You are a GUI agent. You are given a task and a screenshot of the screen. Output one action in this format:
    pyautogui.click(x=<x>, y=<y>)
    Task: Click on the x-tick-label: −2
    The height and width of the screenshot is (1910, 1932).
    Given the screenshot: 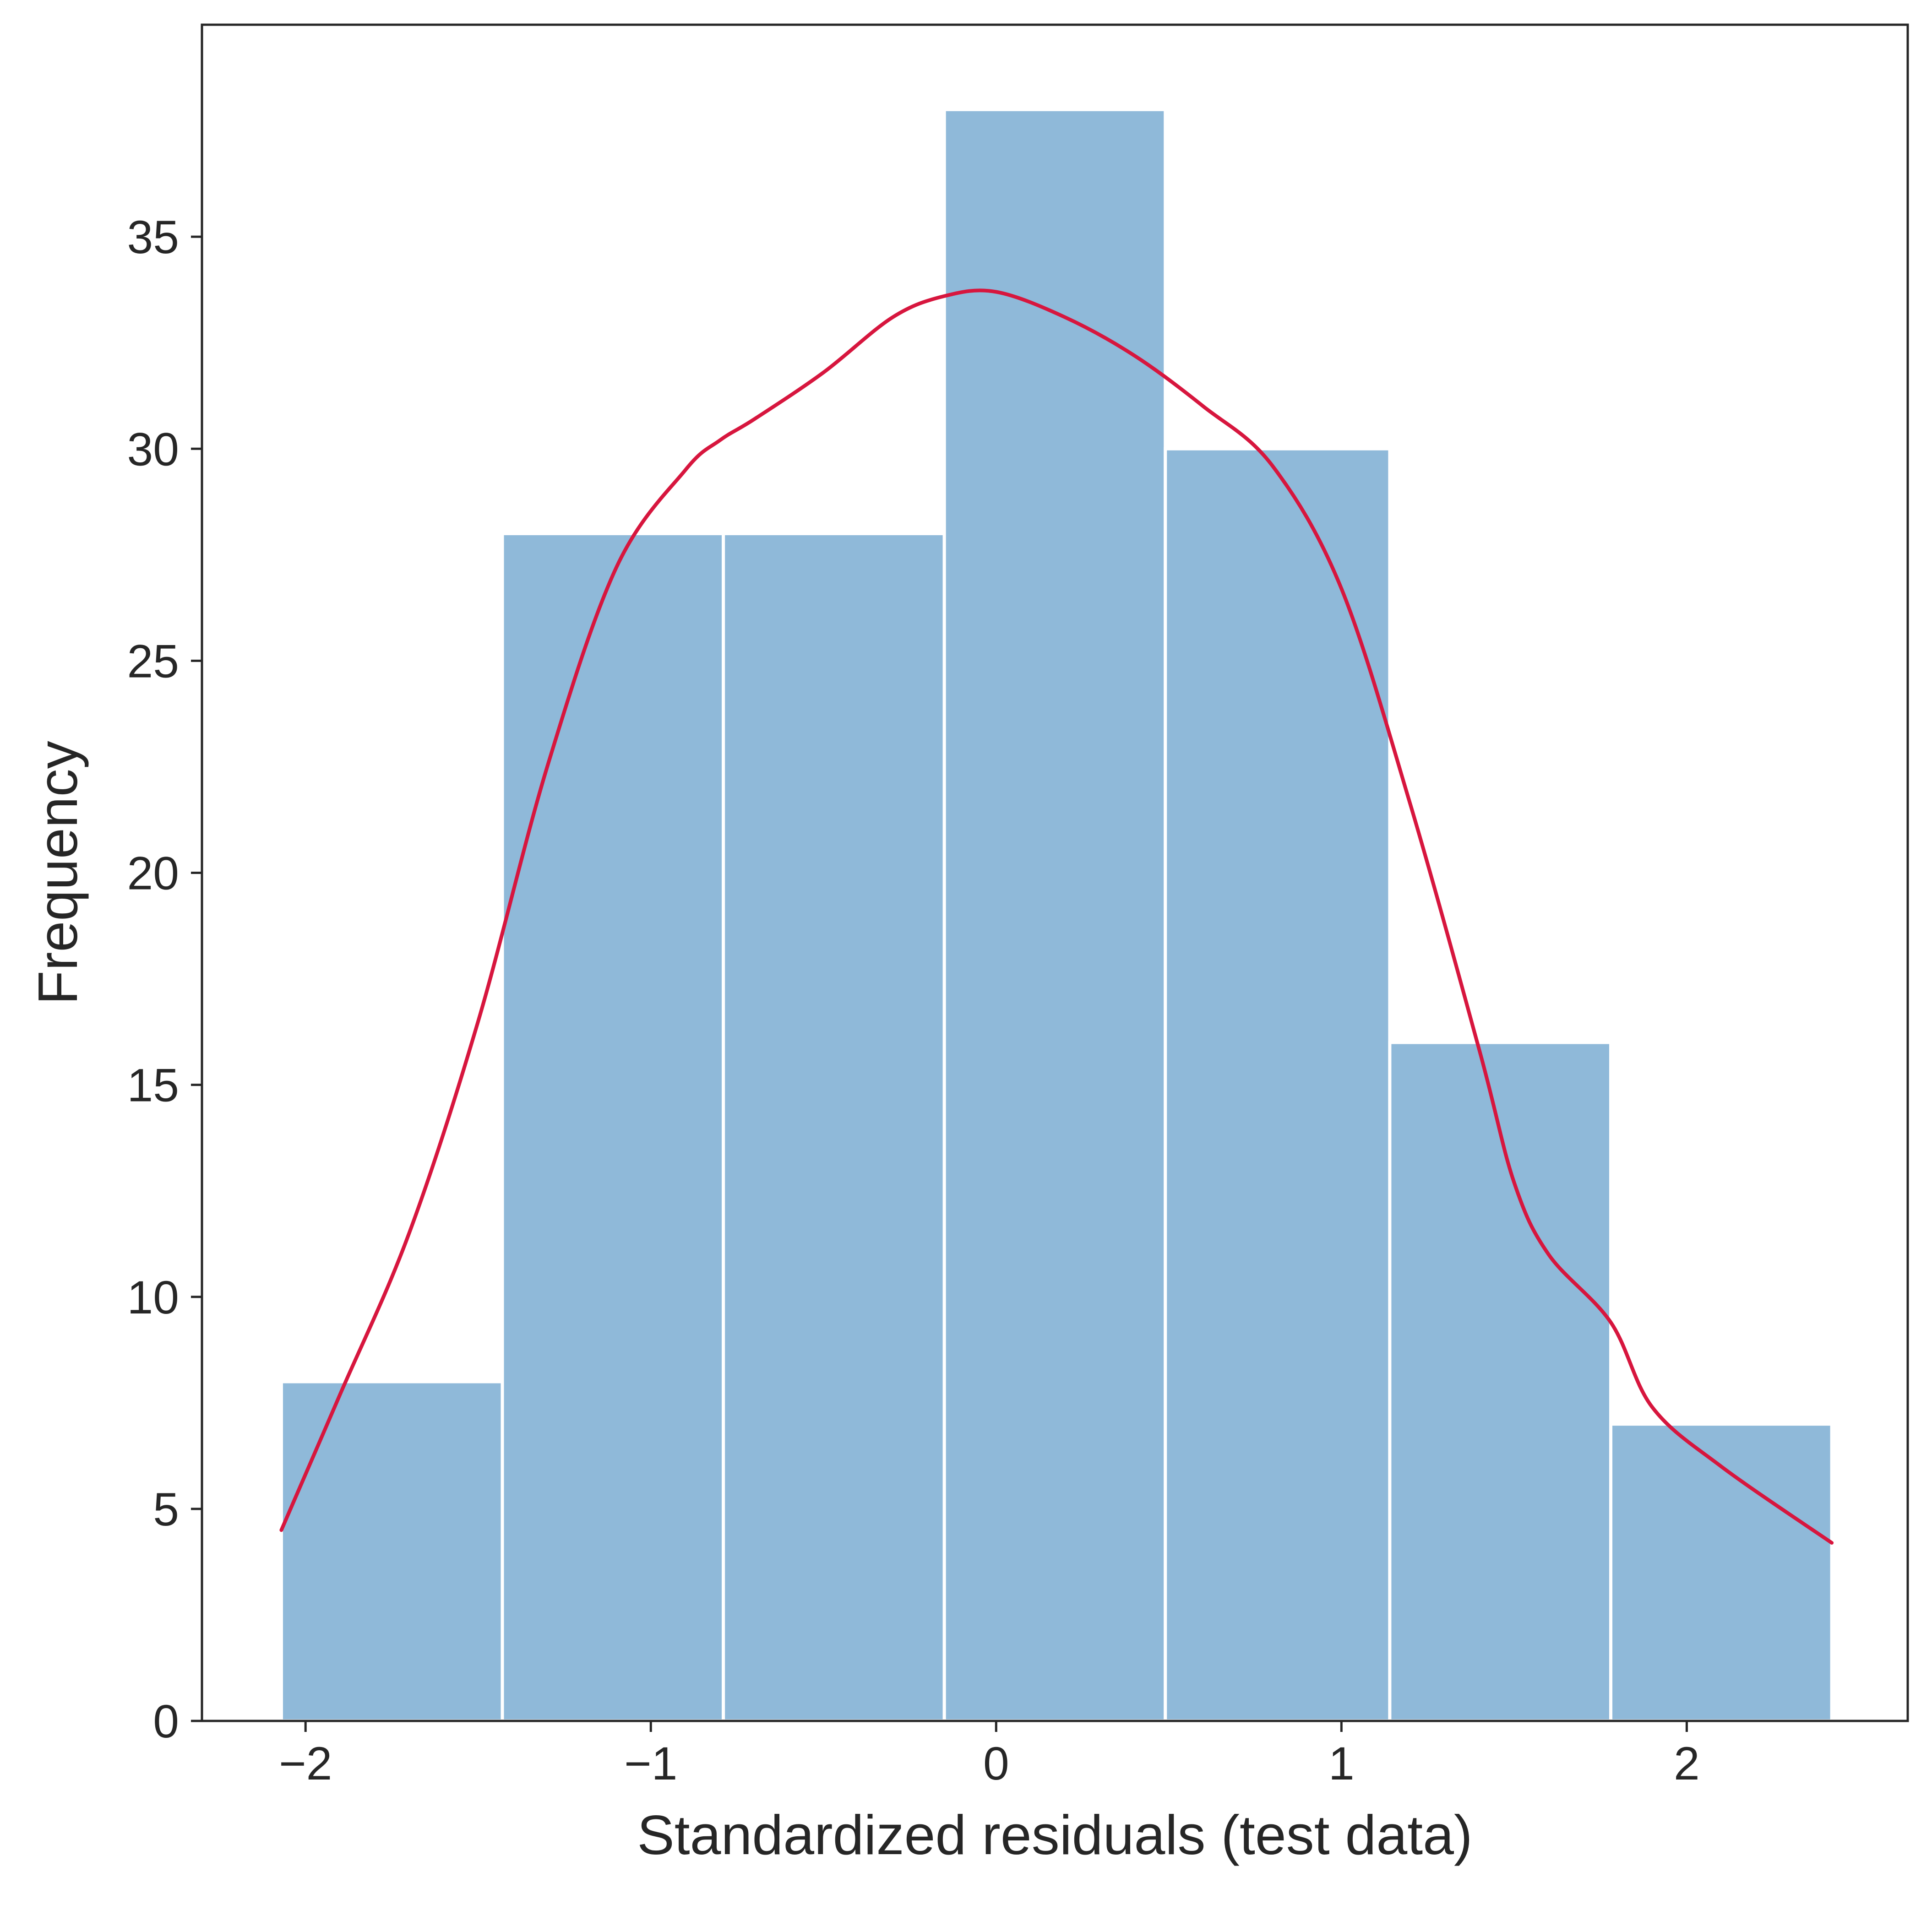 What is the action you would take?
    pyautogui.click(x=305, y=1763)
    